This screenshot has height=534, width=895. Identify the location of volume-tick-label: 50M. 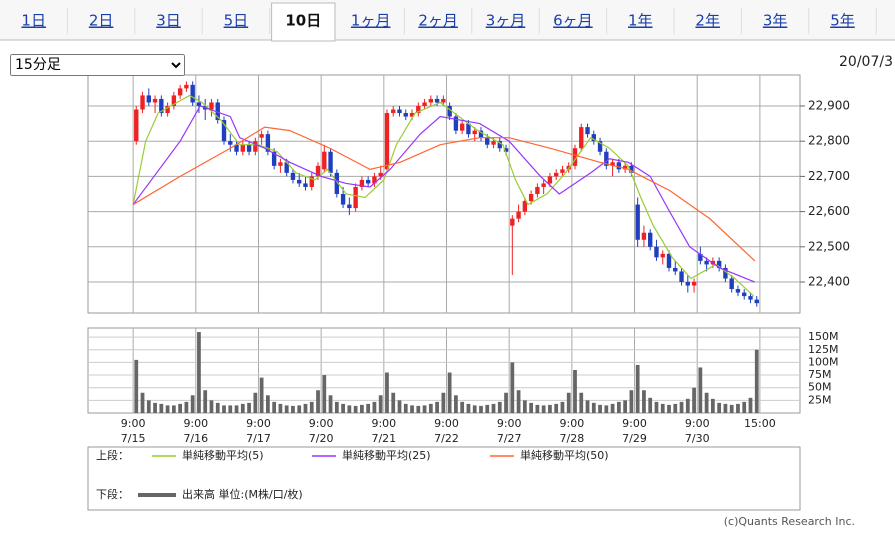
(820, 387).